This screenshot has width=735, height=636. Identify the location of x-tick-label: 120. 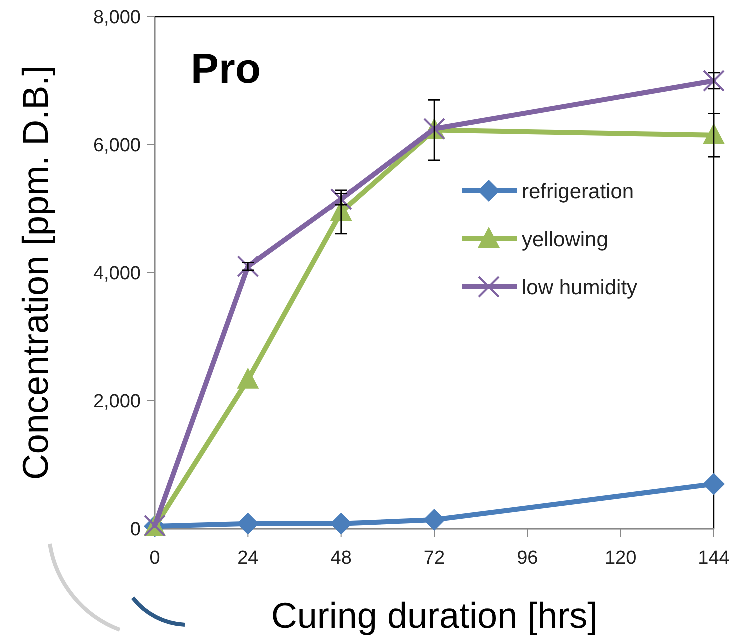
(620, 558).